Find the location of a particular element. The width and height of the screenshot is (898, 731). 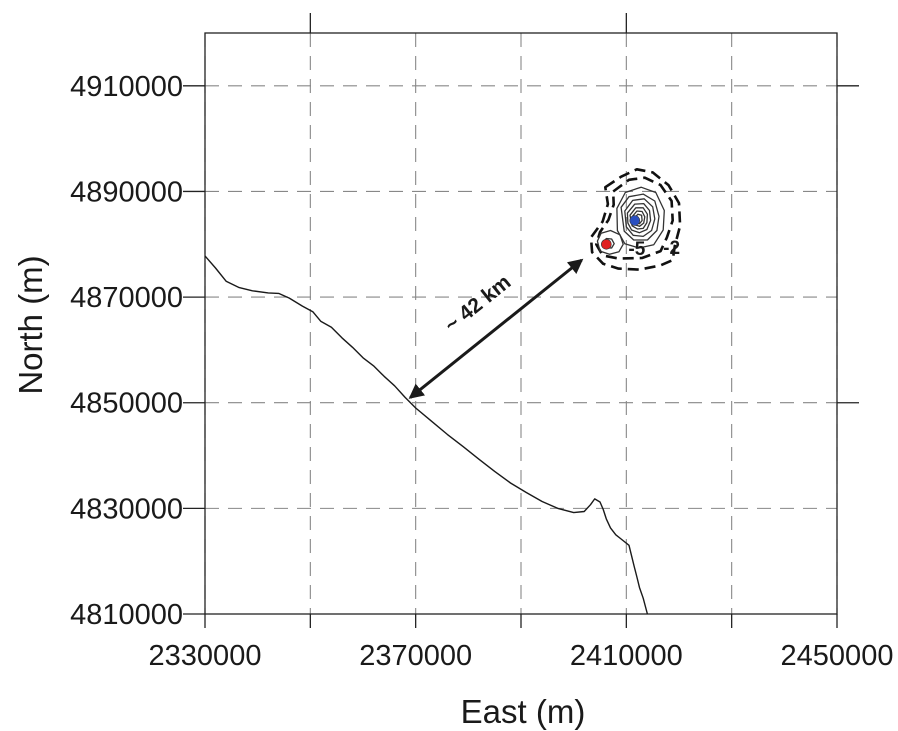

y-tick-label: 4870000 is located at coordinates (126, 298).